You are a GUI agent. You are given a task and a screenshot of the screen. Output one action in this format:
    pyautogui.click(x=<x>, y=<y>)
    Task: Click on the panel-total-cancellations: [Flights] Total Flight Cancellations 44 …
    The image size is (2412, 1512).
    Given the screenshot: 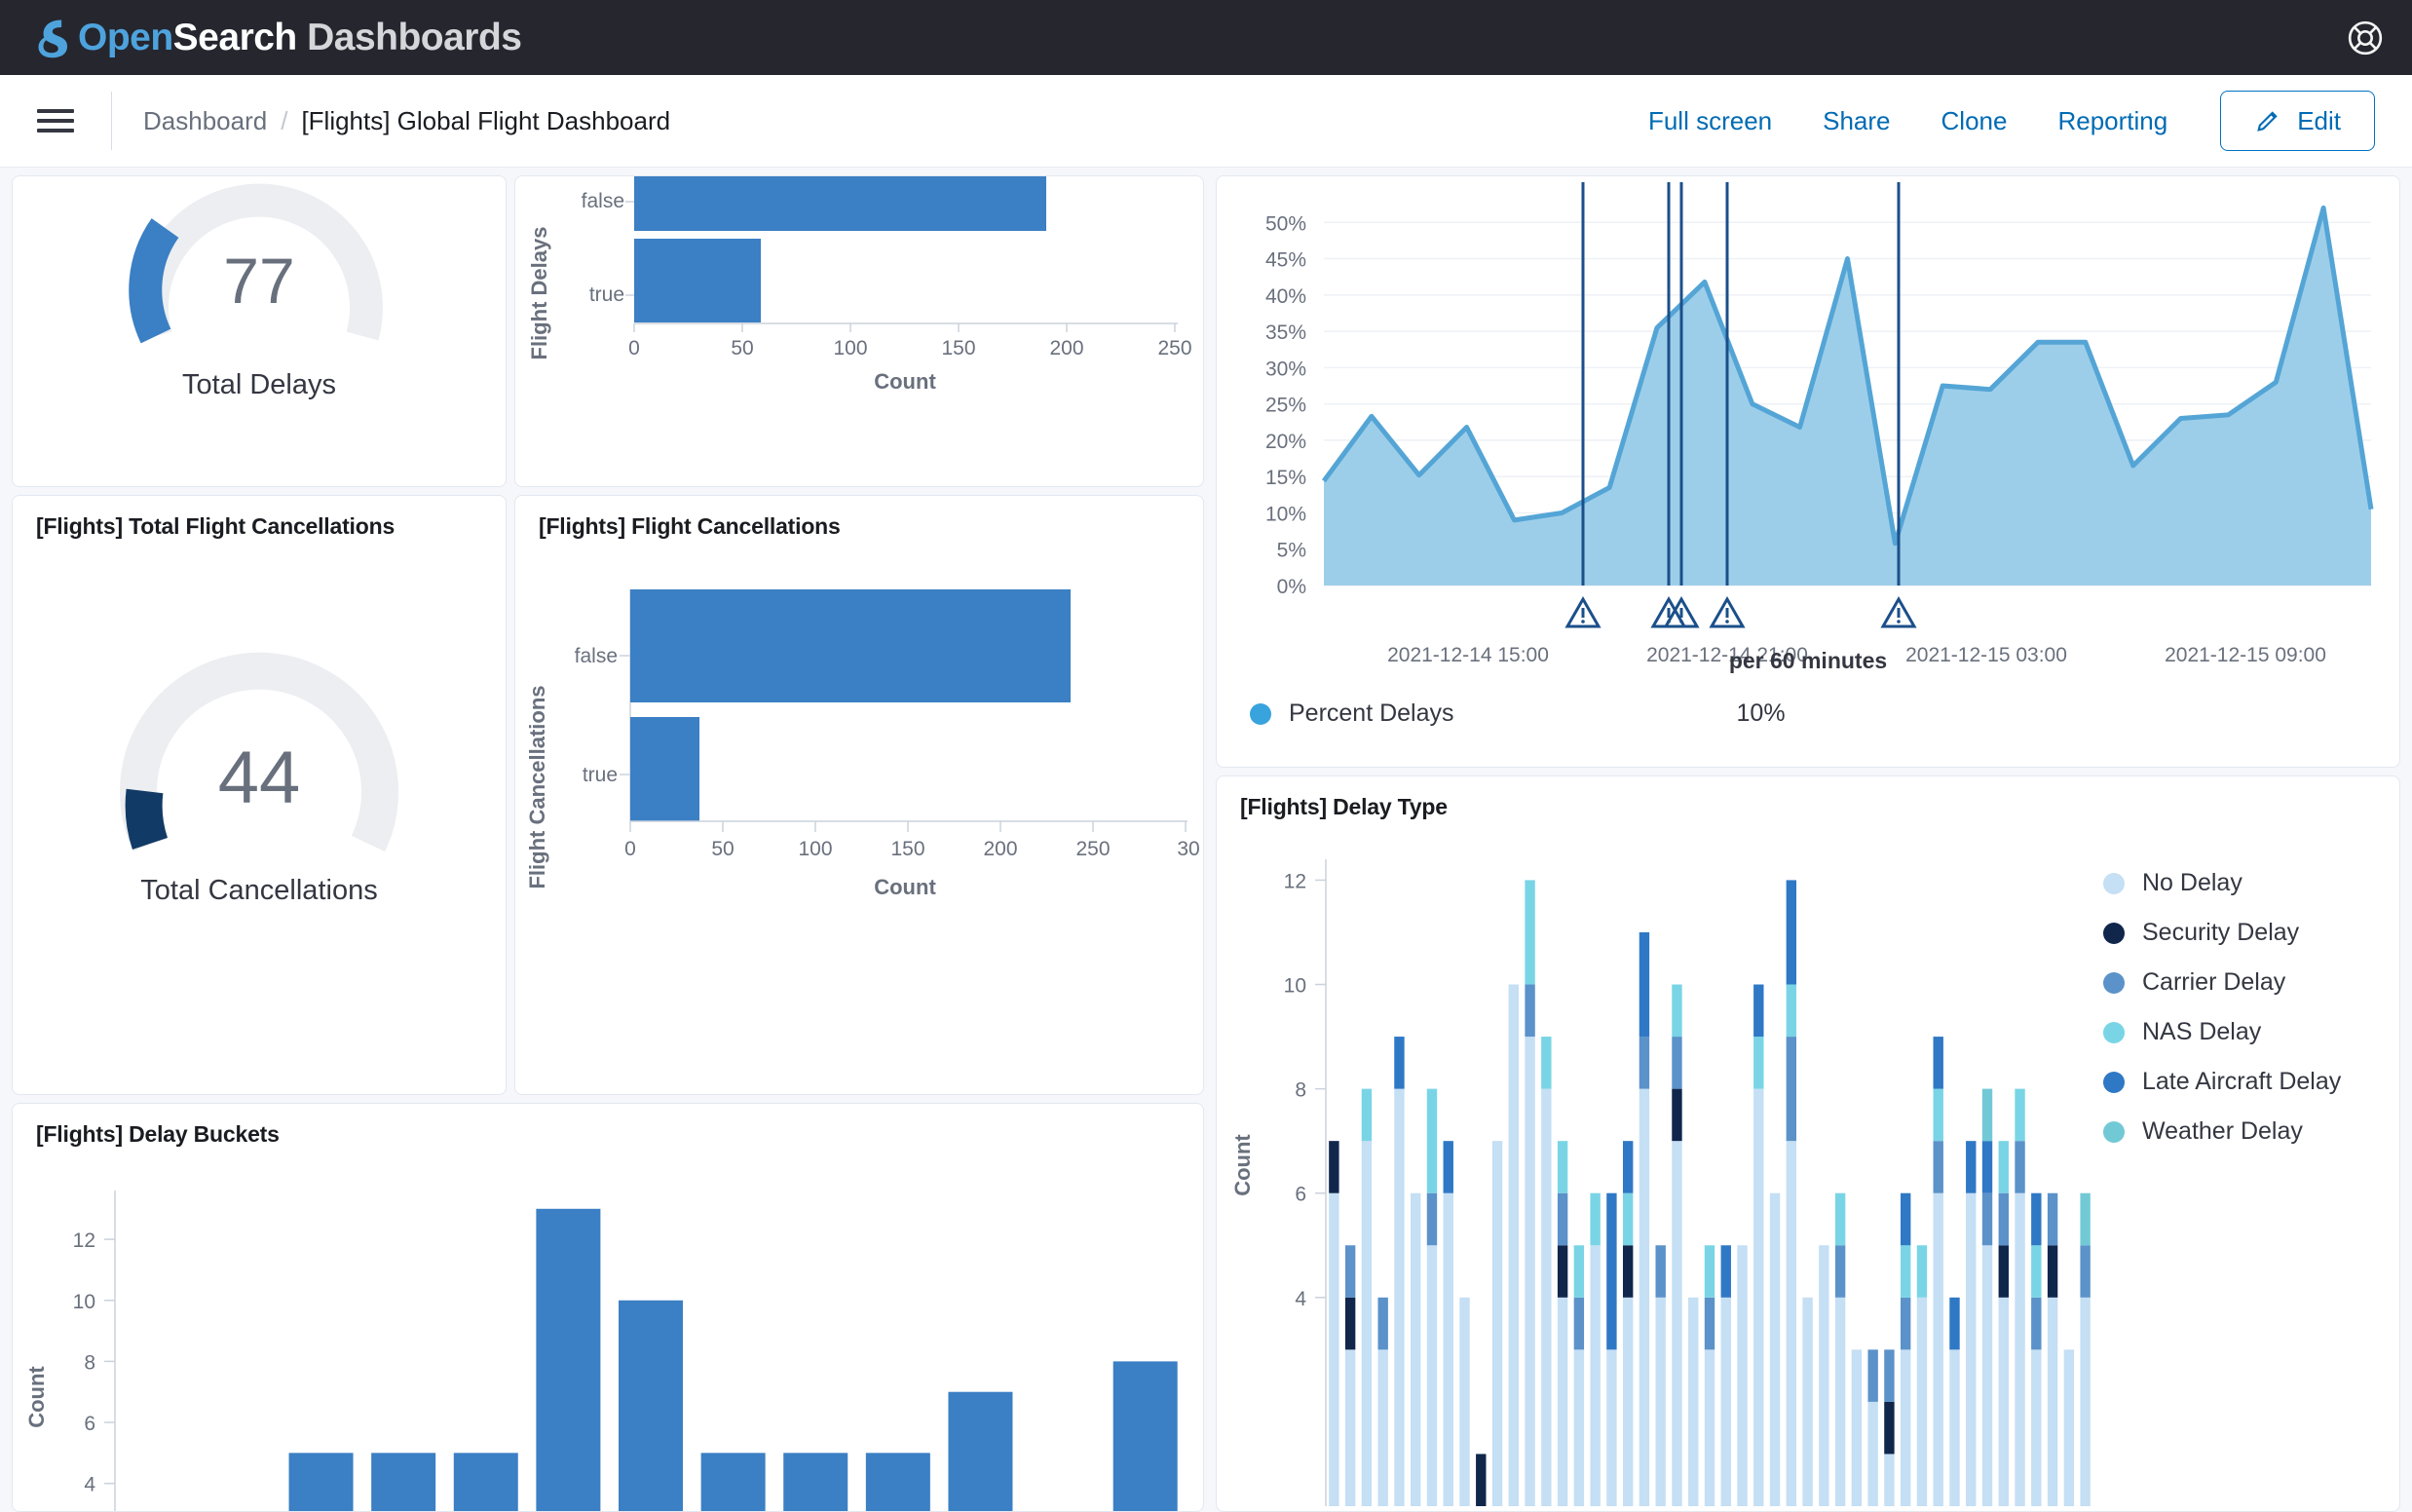 What is the action you would take?
    pyautogui.click(x=260, y=795)
    